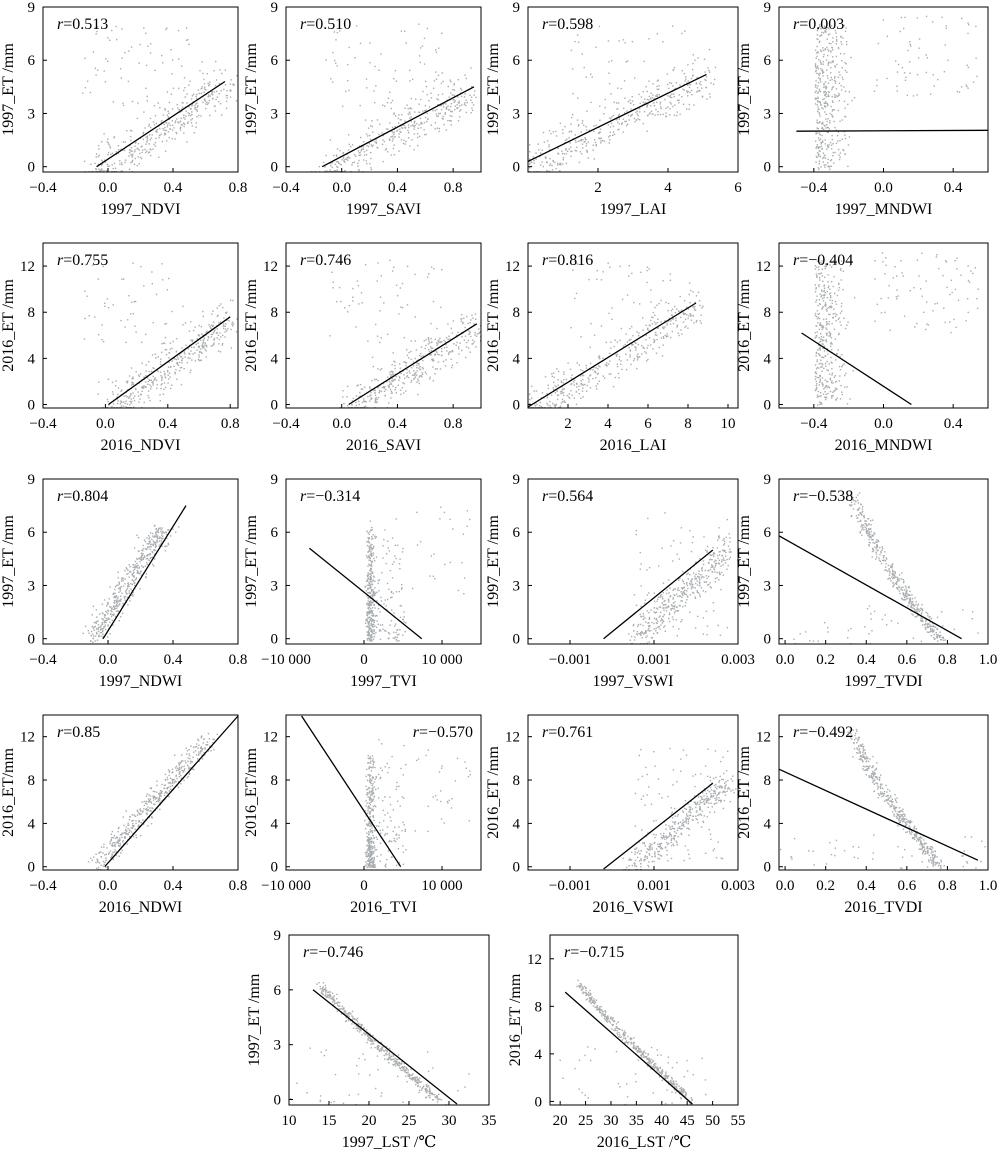 The image size is (1000, 1157). What do you see at coordinates (141, 681) in the screenshot?
I see `x-axis-label: 1997_NDWI` at bounding box center [141, 681].